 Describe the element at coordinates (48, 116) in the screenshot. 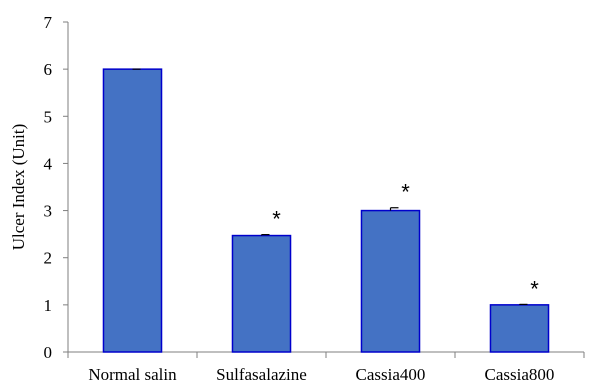

I see `y-tick-label: 5` at that location.